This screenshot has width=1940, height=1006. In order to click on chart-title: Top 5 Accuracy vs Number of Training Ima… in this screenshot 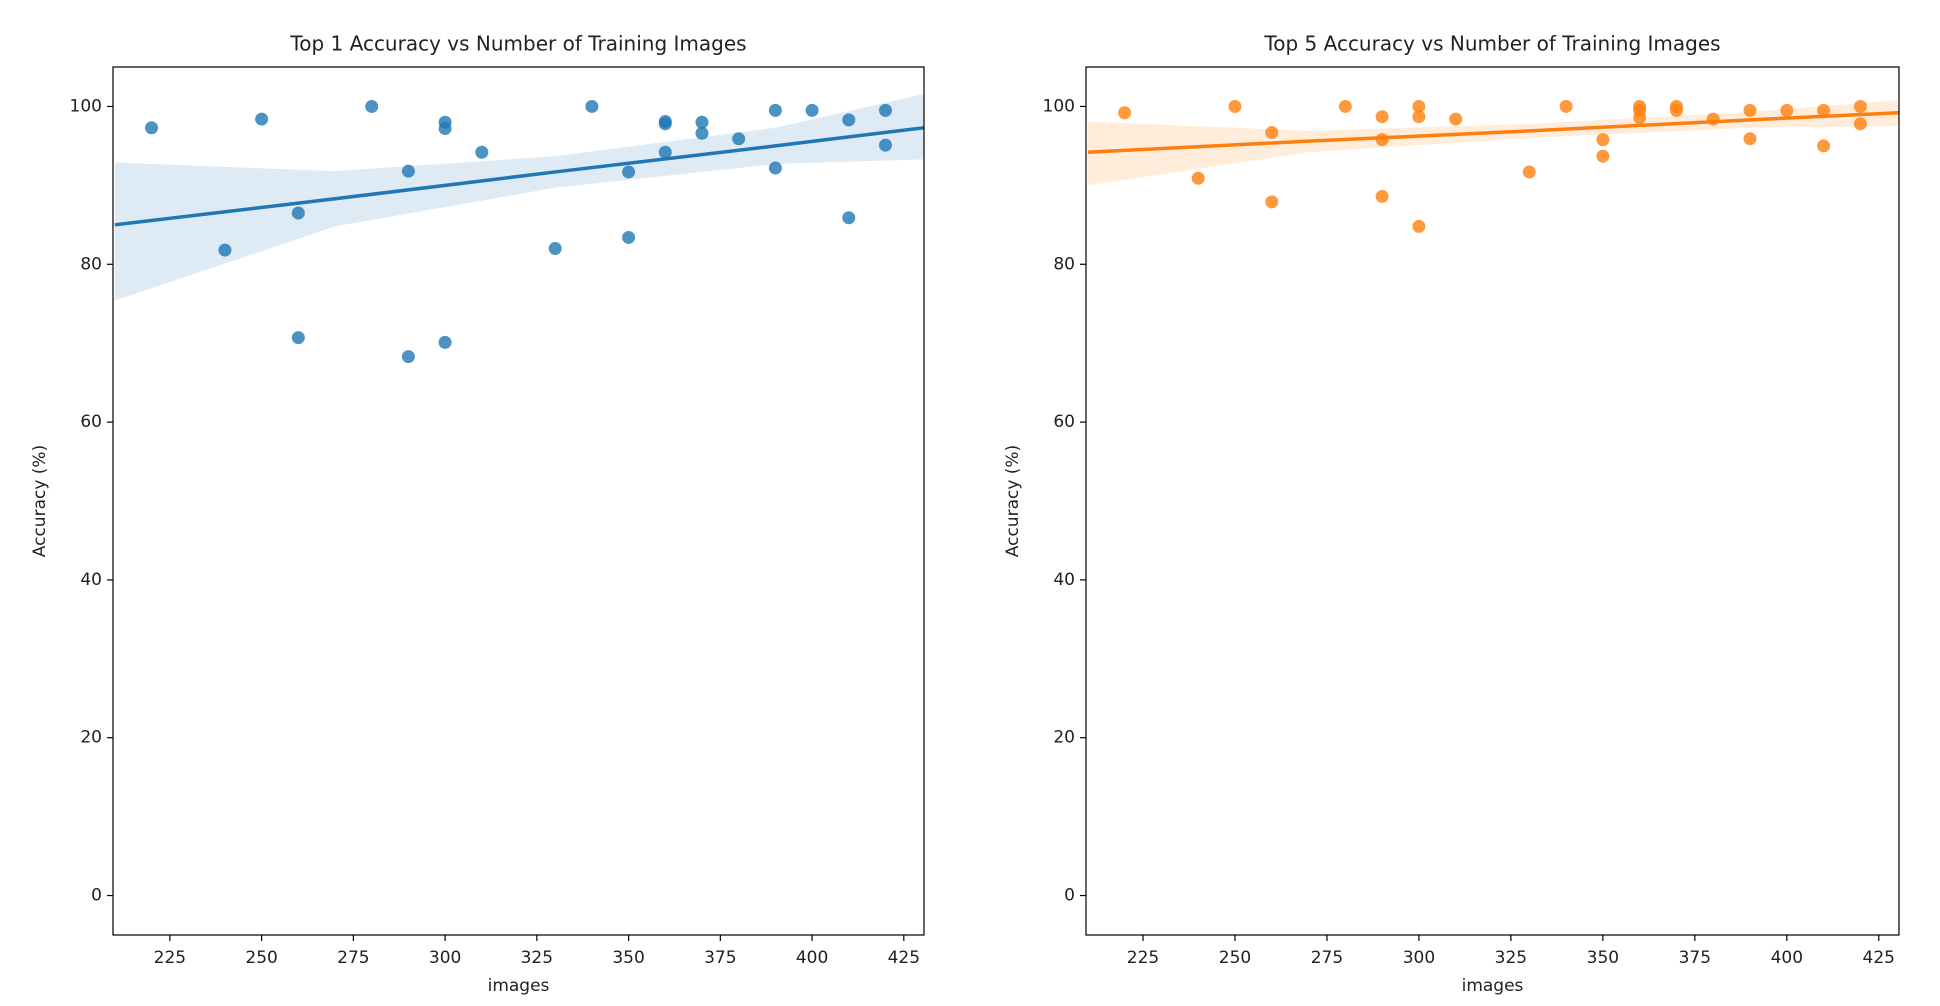, I will do `click(1491, 44)`.